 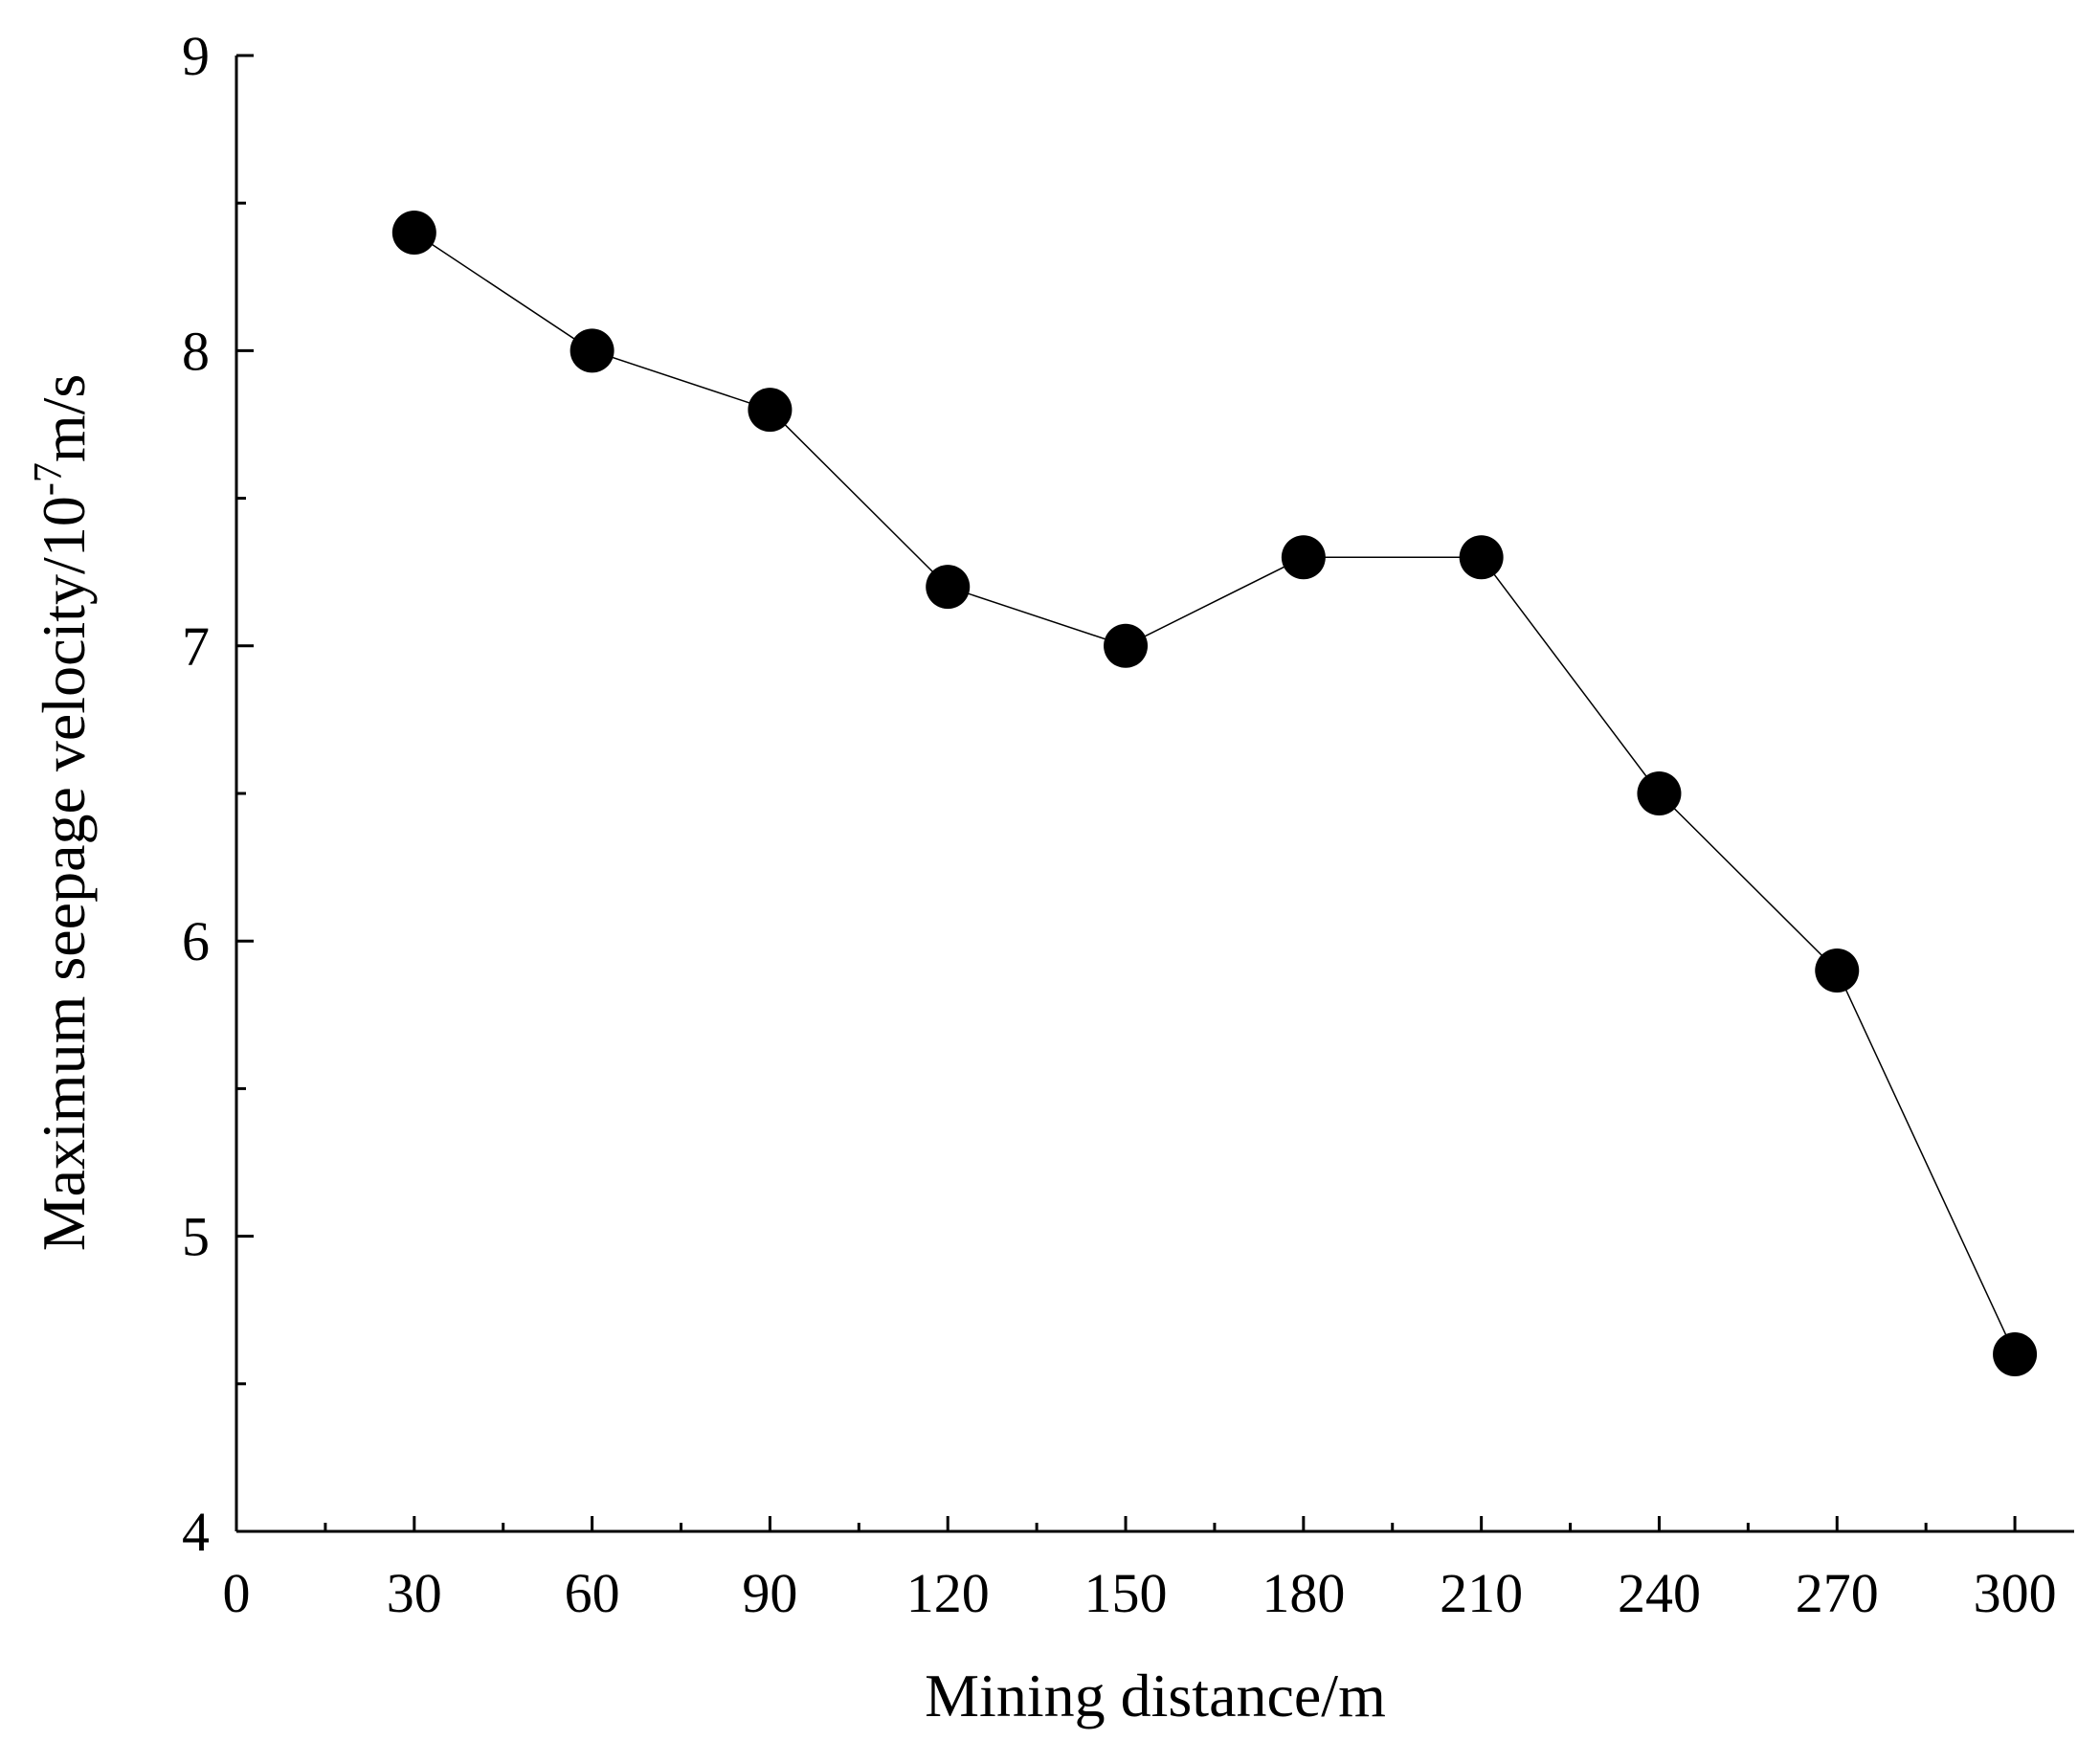 I want to click on y-tick-label: 8, so click(x=196, y=351).